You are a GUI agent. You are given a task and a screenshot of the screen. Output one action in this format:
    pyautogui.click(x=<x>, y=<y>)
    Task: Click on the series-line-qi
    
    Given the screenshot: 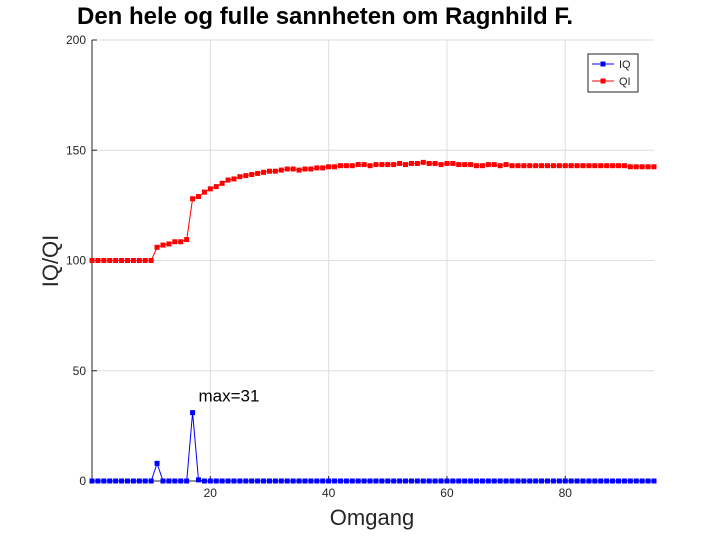 What is the action you would take?
    pyautogui.click(x=373, y=211)
    